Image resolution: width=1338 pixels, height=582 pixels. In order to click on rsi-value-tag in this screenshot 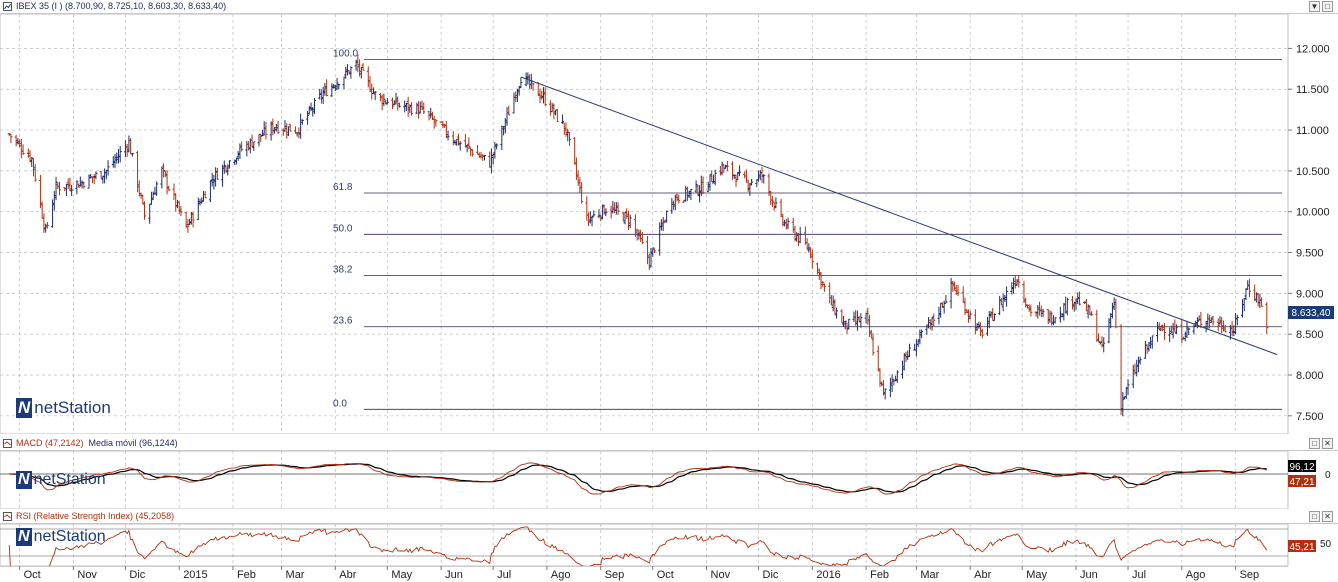, I will do `click(1302, 546)`.